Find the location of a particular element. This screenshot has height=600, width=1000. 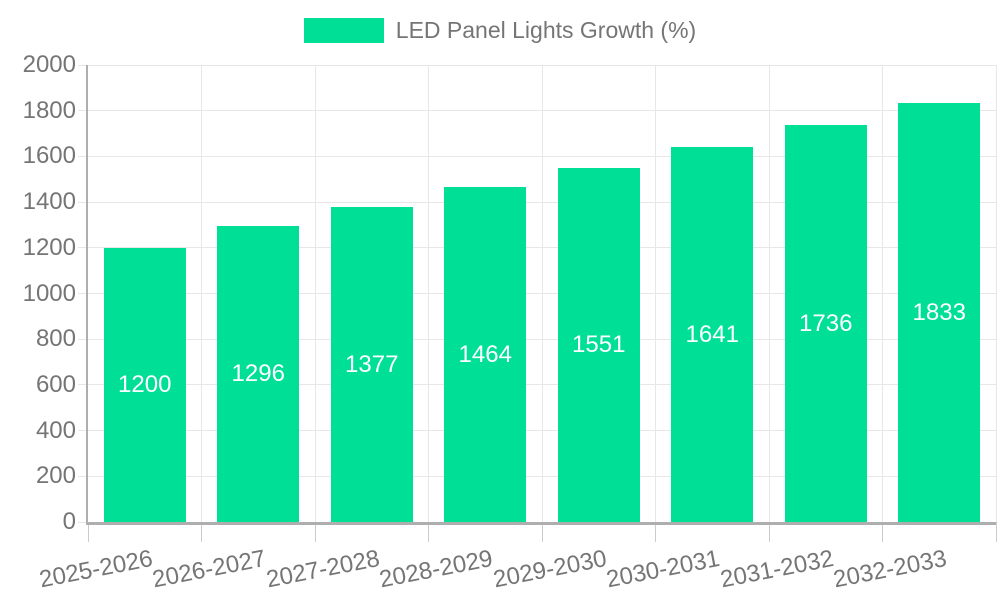

x-axis-tick-label: 2029-2030 is located at coordinates (550, 569).